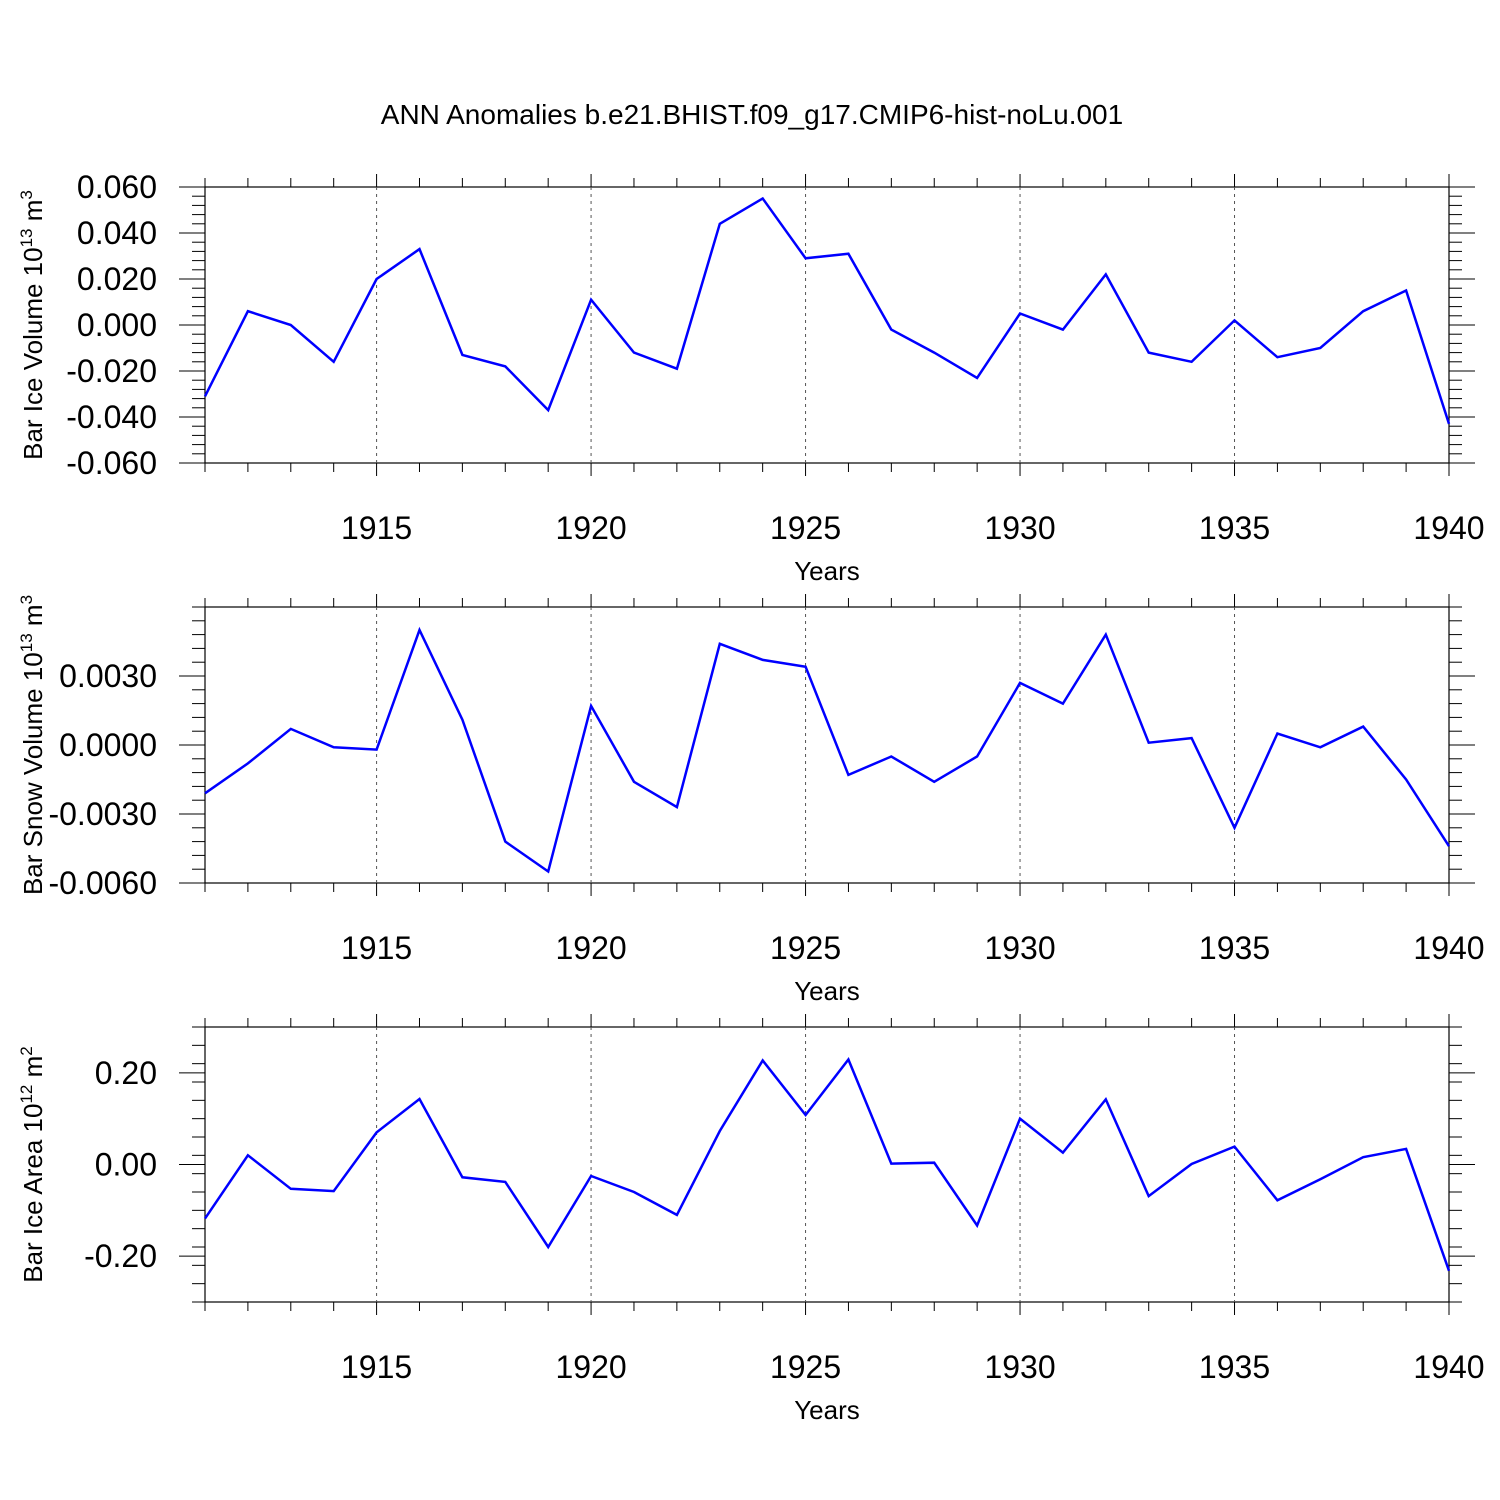 This screenshot has height=1500, width=1500. I want to click on y-tick-label: -0.0030, so click(102, 814).